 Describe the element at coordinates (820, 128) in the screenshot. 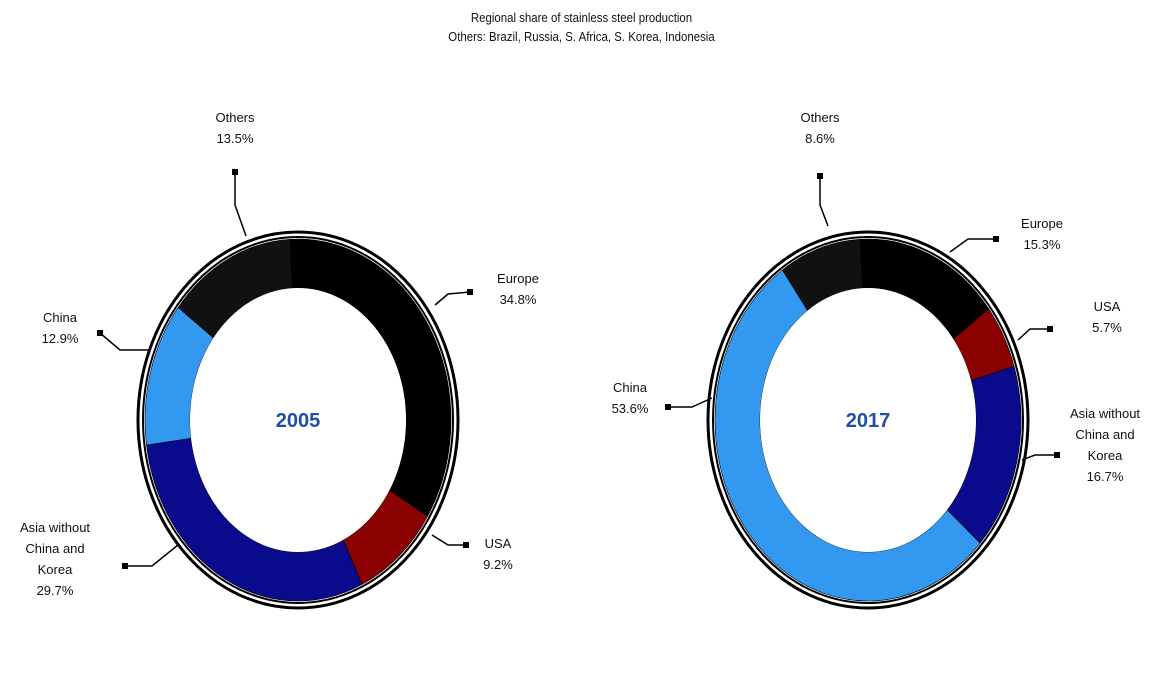

I see `slice-label-others: Others 8.6%` at that location.